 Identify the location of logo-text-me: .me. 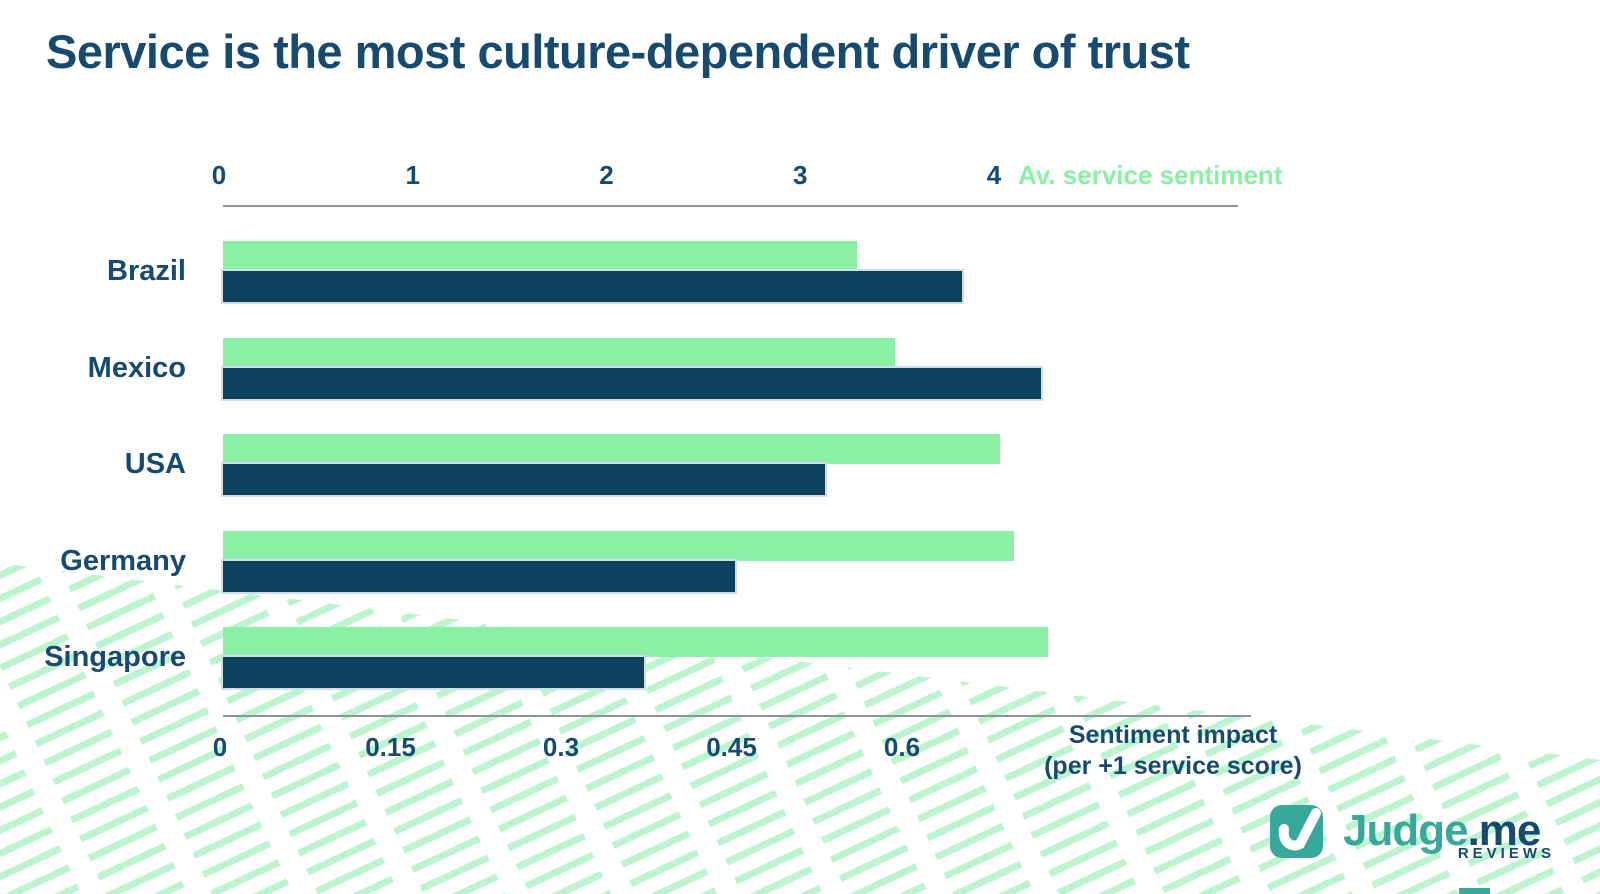
(1504, 830).